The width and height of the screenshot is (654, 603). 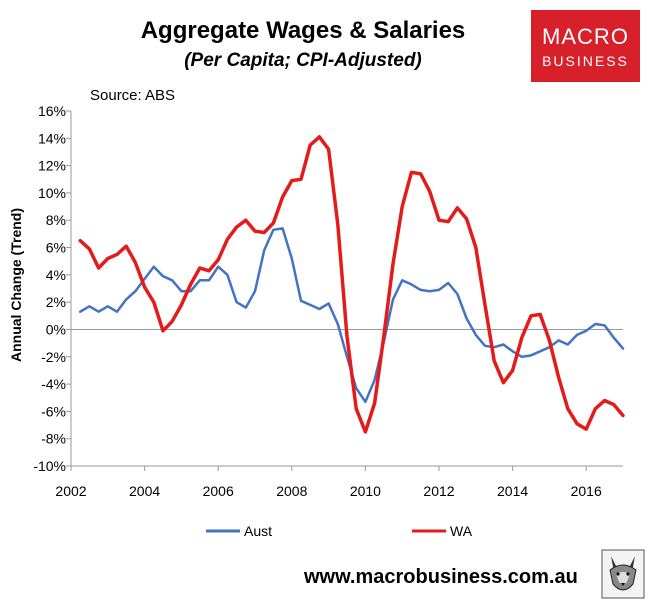 I want to click on y-tick-label: -2%, so click(x=53, y=357).